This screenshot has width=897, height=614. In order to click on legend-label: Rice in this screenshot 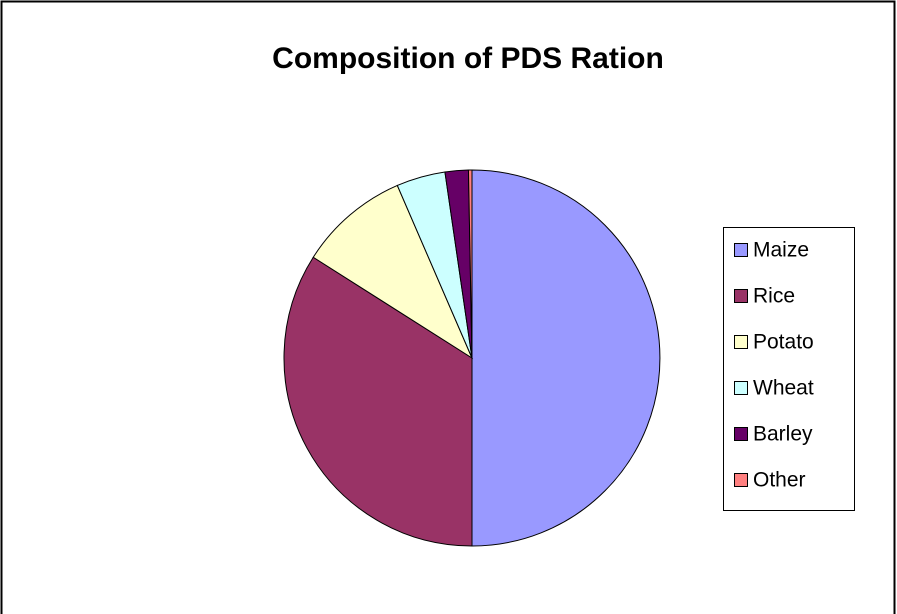, I will do `click(774, 296)`.